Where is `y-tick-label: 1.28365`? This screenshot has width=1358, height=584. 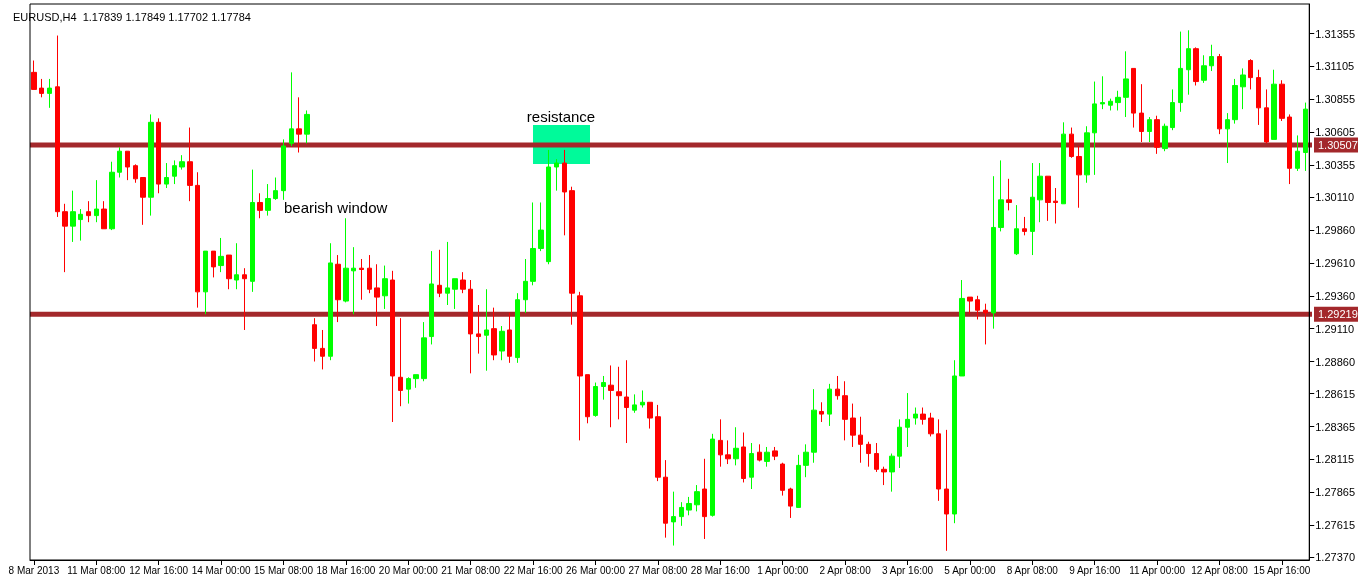
y-tick-label: 1.28365 is located at coordinates (1335, 426).